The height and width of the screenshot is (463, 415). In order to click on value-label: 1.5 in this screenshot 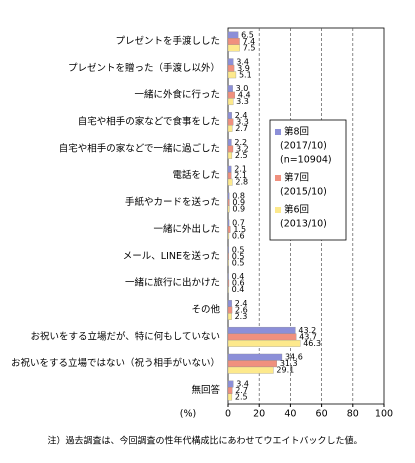, I will do `click(239, 229)`.